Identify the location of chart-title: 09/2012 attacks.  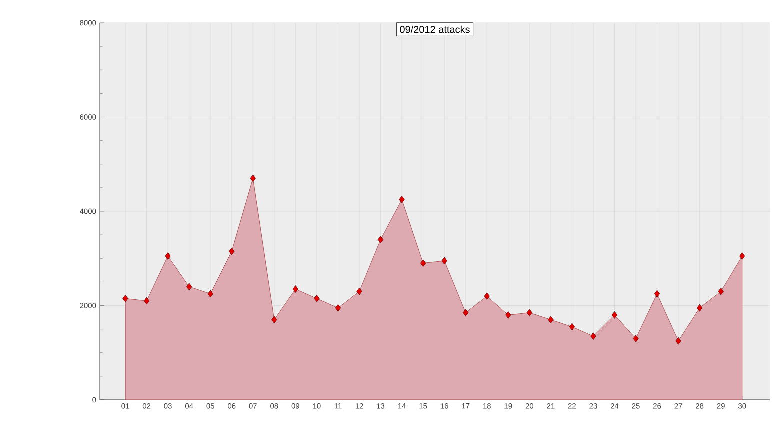
(435, 30).